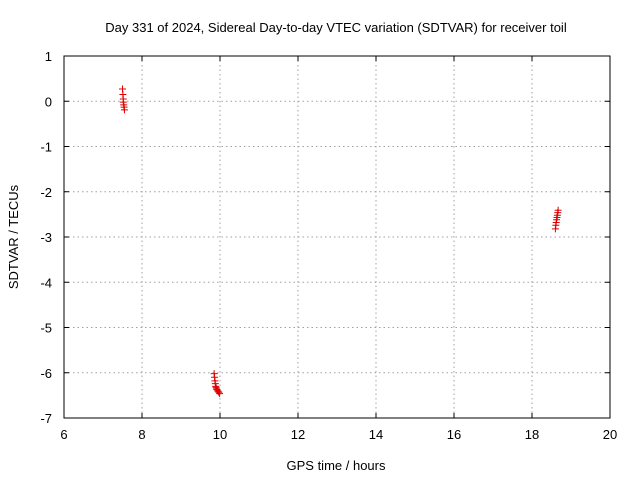 Image resolution: width=640 pixels, height=480 pixels. What do you see at coordinates (141, 434) in the screenshot?
I see `x-tick-label: 8` at bounding box center [141, 434].